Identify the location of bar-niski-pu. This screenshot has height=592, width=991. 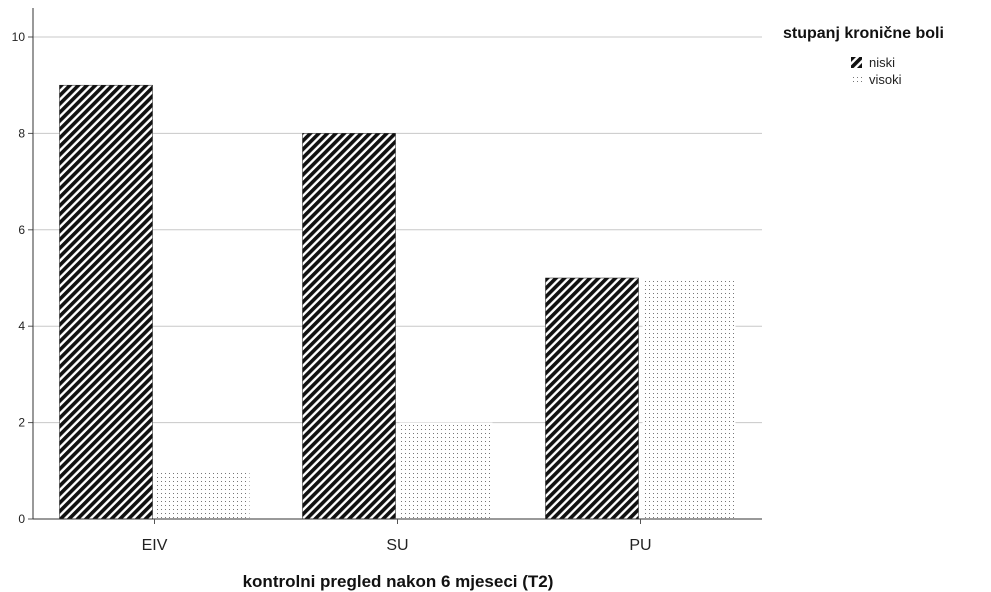
(592, 398).